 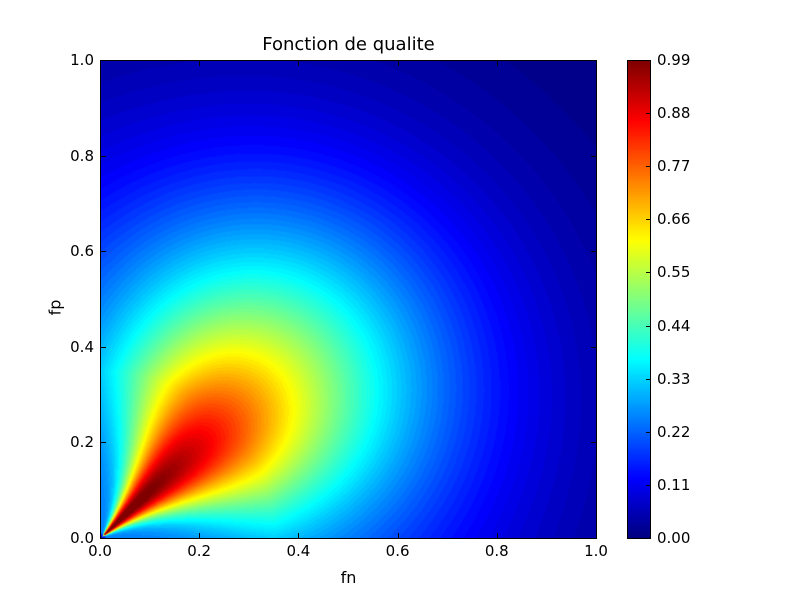 What do you see at coordinates (496, 551) in the screenshot?
I see `x-tick-label: 0.8` at bounding box center [496, 551].